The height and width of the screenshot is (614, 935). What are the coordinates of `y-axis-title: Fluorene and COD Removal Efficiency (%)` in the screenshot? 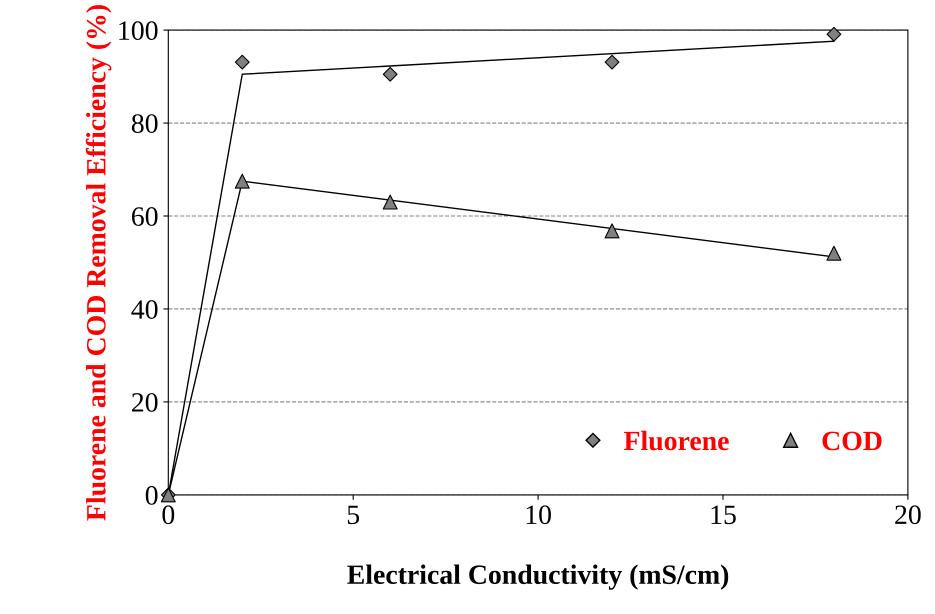 It's located at (99, 263).